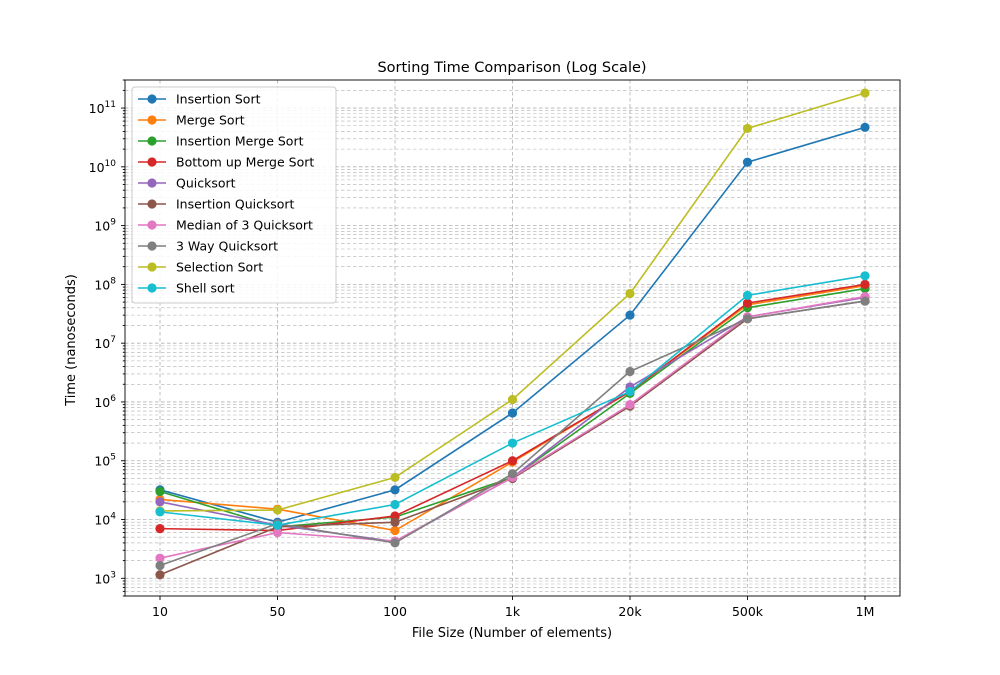 The image size is (1000, 675). I want to click on legend-label: Shell sort, so click(205, 288).